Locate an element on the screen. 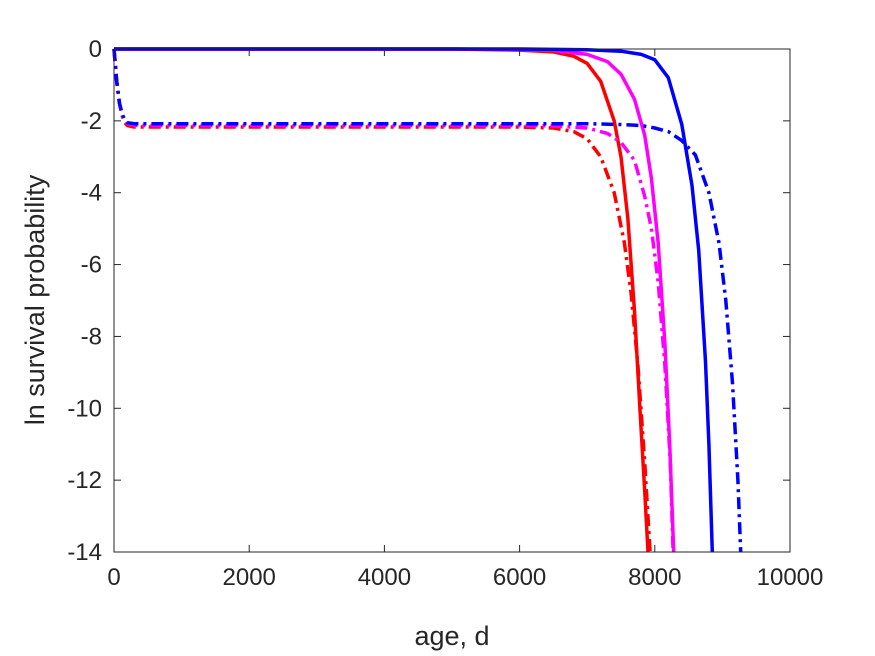 The image size is (875, 656). y-tick-label: -4 is located at coordinates (91, 193).